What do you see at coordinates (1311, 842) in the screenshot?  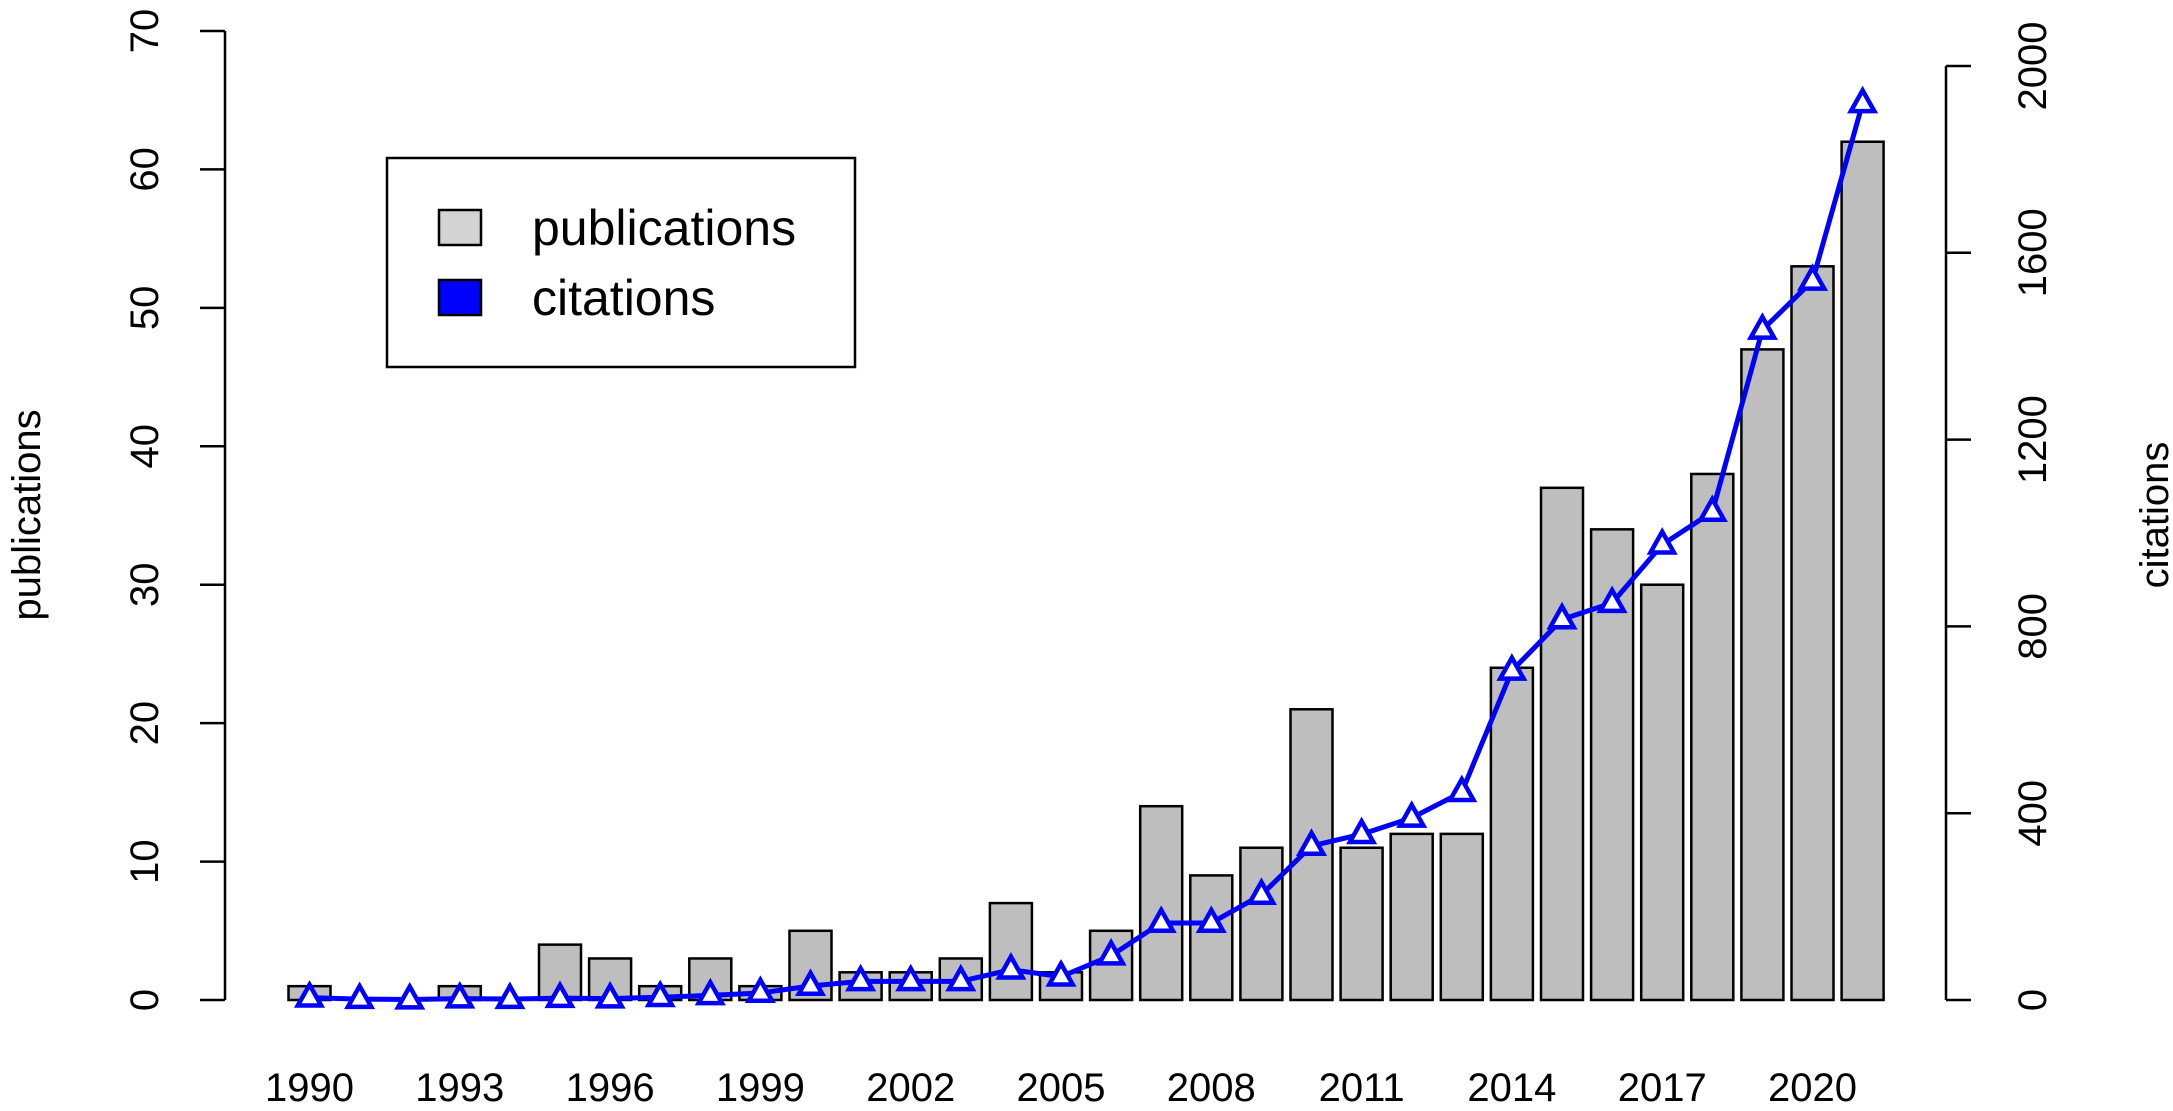 I see `citations-point-2010` at bounding box center [1311, 842].